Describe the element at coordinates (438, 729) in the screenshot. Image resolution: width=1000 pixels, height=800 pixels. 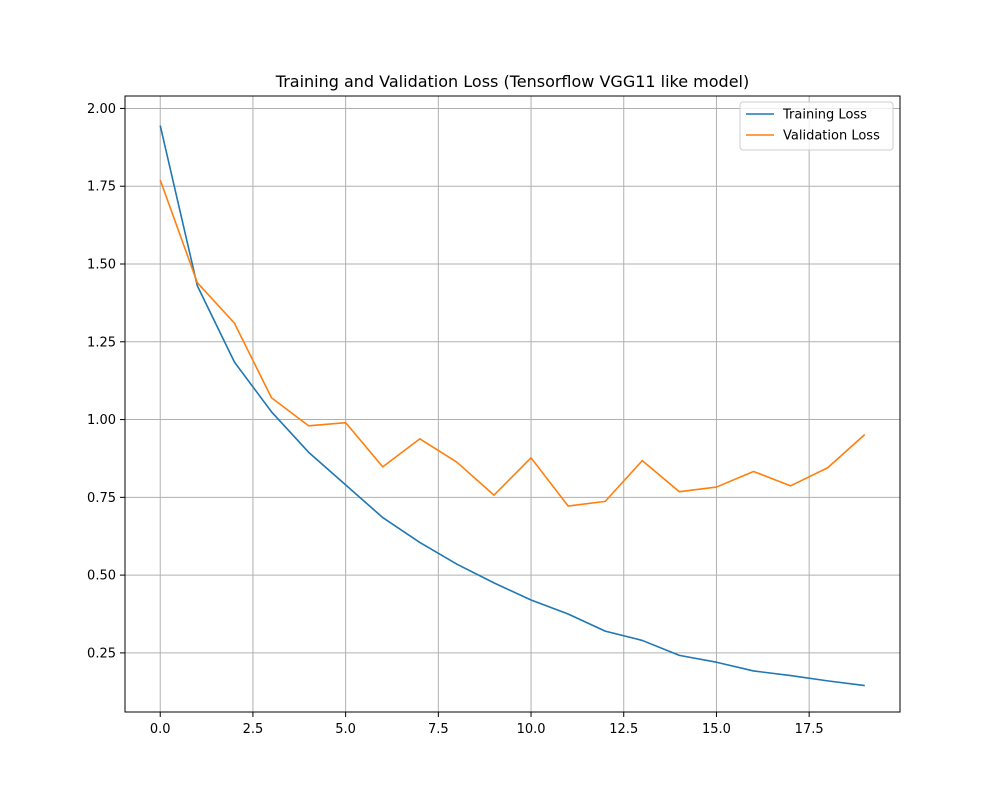
I see `x-tick-label: 7.5` at that location.